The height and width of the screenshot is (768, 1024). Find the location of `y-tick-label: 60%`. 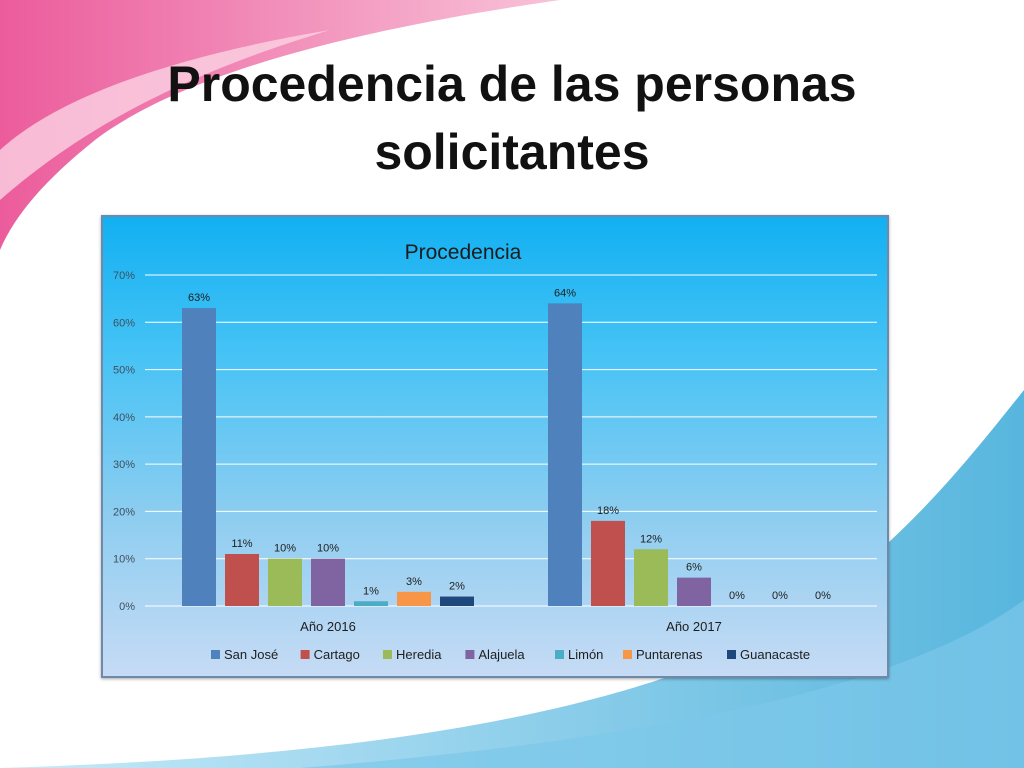

y-tick-label: 60% is located at coordinates (124, 323).